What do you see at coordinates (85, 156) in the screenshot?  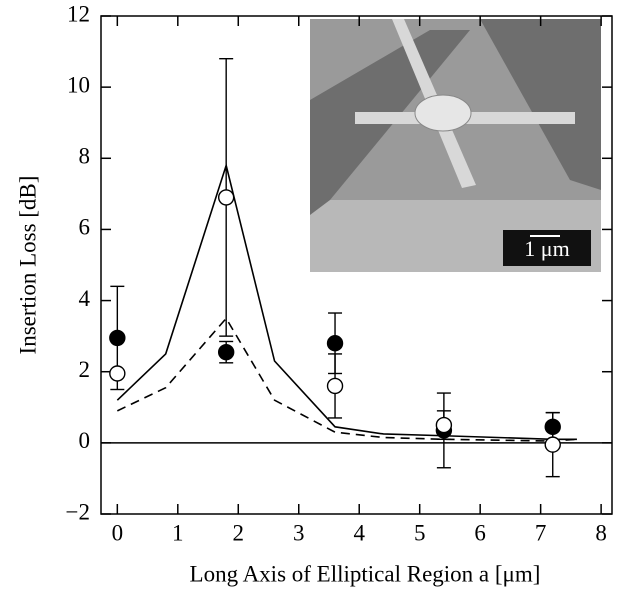 I see `y-tick-label: 8` at bounding box center [85, 156].